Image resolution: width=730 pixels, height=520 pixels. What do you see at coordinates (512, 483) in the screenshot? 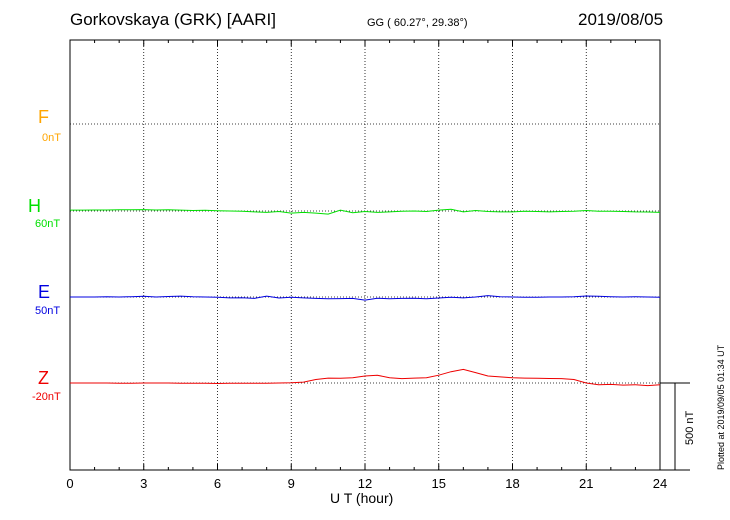
I see `x-tick-label: 18` at bounding box center [512, 483].